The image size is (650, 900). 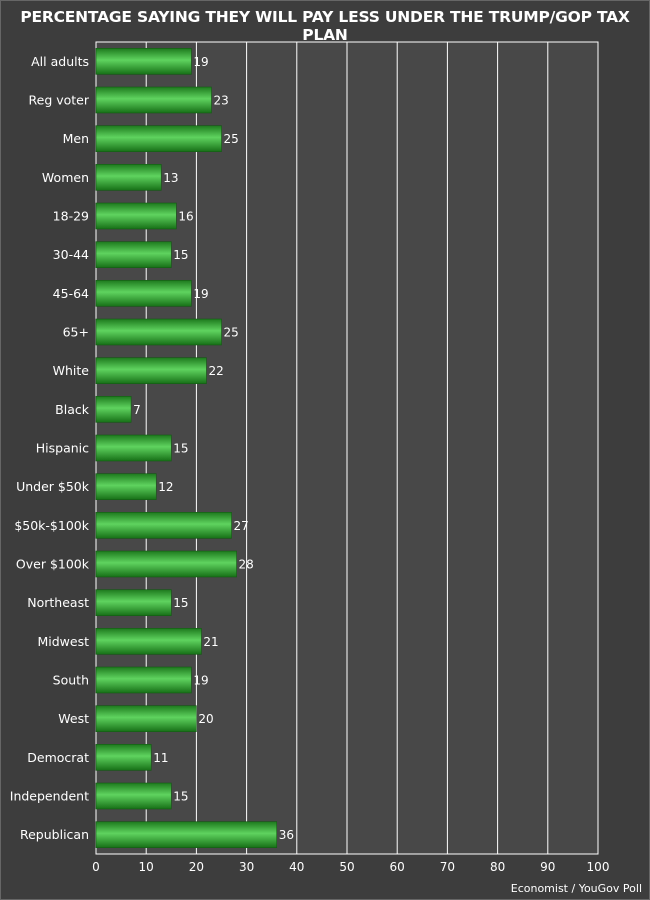 What do you see at coordinates (146, 867) in the screenshot?
I see `x-tick-label: 10` at bounding box center [146, 867].